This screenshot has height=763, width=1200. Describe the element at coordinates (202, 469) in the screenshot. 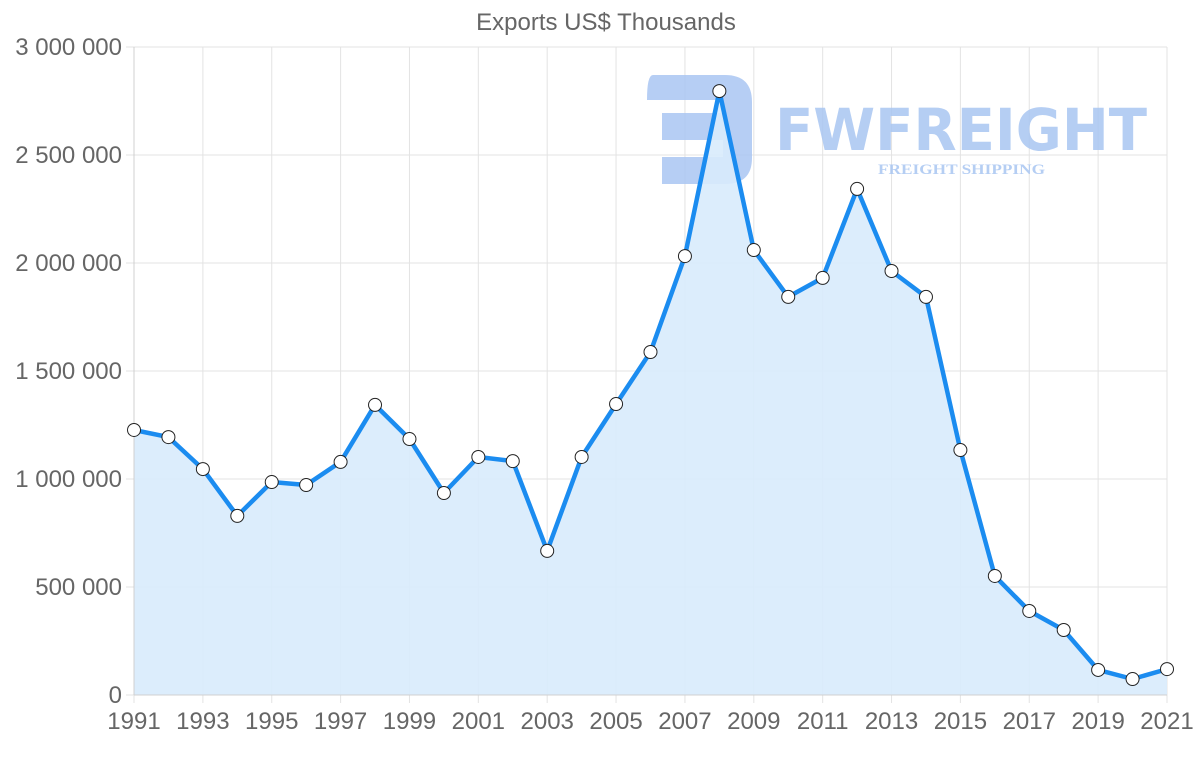

I see `data-point-1993: 1993: 1046000` at that location.